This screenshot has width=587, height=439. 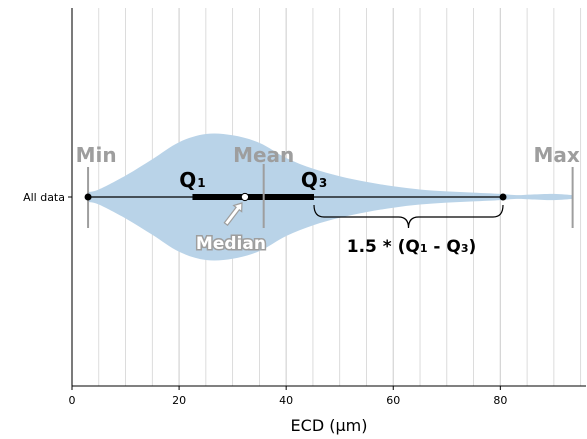 What do you see at coordinates (231, 244) in the screenshot?
I see `median-label: Median` at bounding box center [231, 244].